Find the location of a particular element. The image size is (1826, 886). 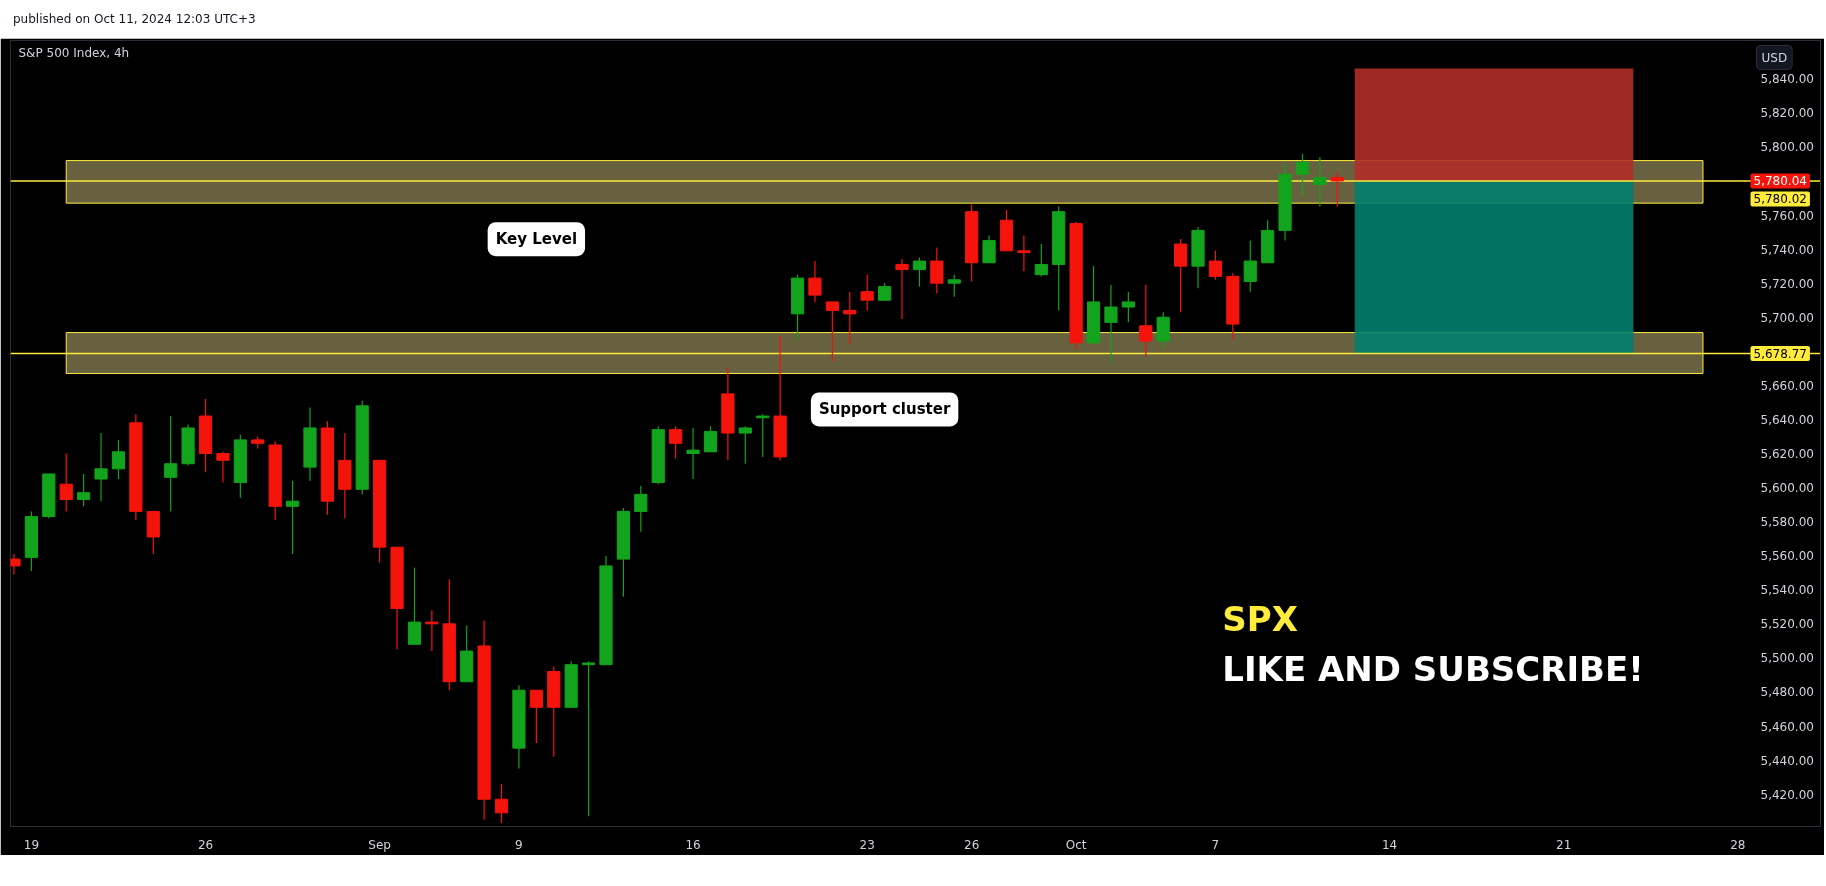

x-tick-label: 14 is located at coordinates (1389, 844).